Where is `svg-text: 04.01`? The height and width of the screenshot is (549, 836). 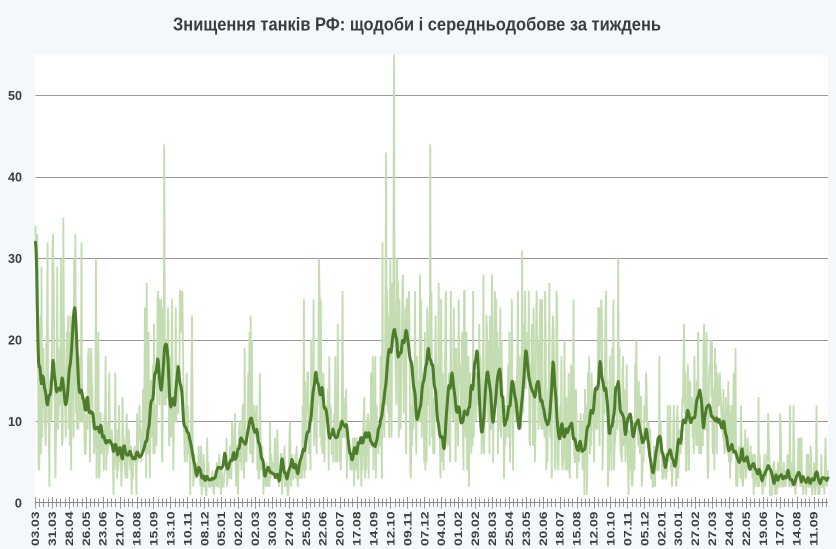
svg-text: 04.01 is located at coordinates (442, 529).